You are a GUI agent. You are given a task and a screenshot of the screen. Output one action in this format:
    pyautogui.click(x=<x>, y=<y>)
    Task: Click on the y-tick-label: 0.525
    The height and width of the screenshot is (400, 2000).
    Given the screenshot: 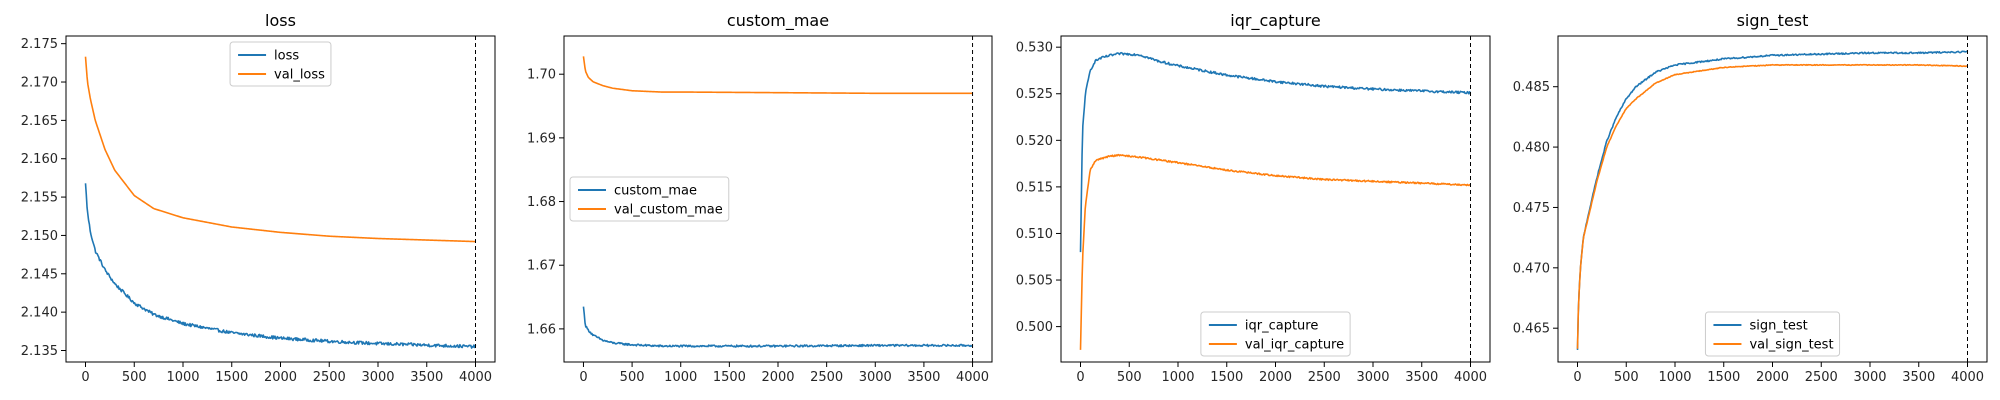 What is the action you would take?
    pyautogui.click(x=1034, y=94)
    